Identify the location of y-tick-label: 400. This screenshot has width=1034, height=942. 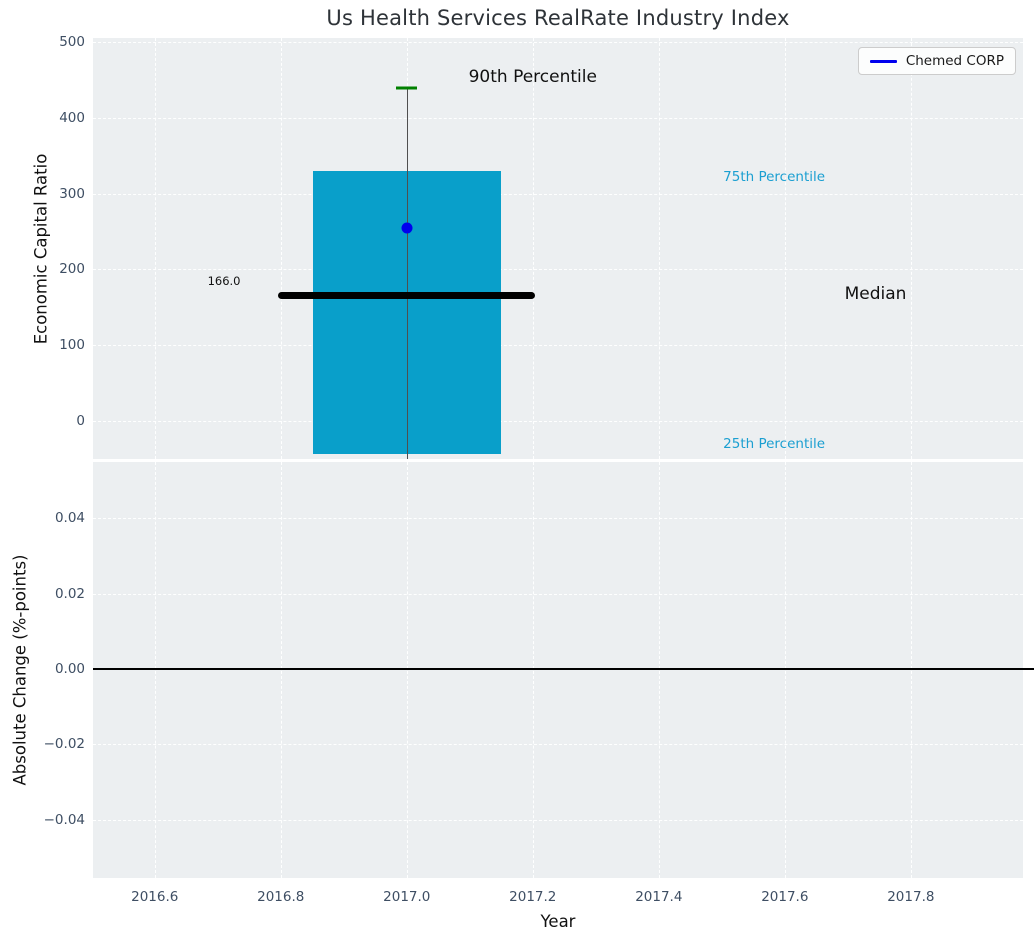
(72, 117).